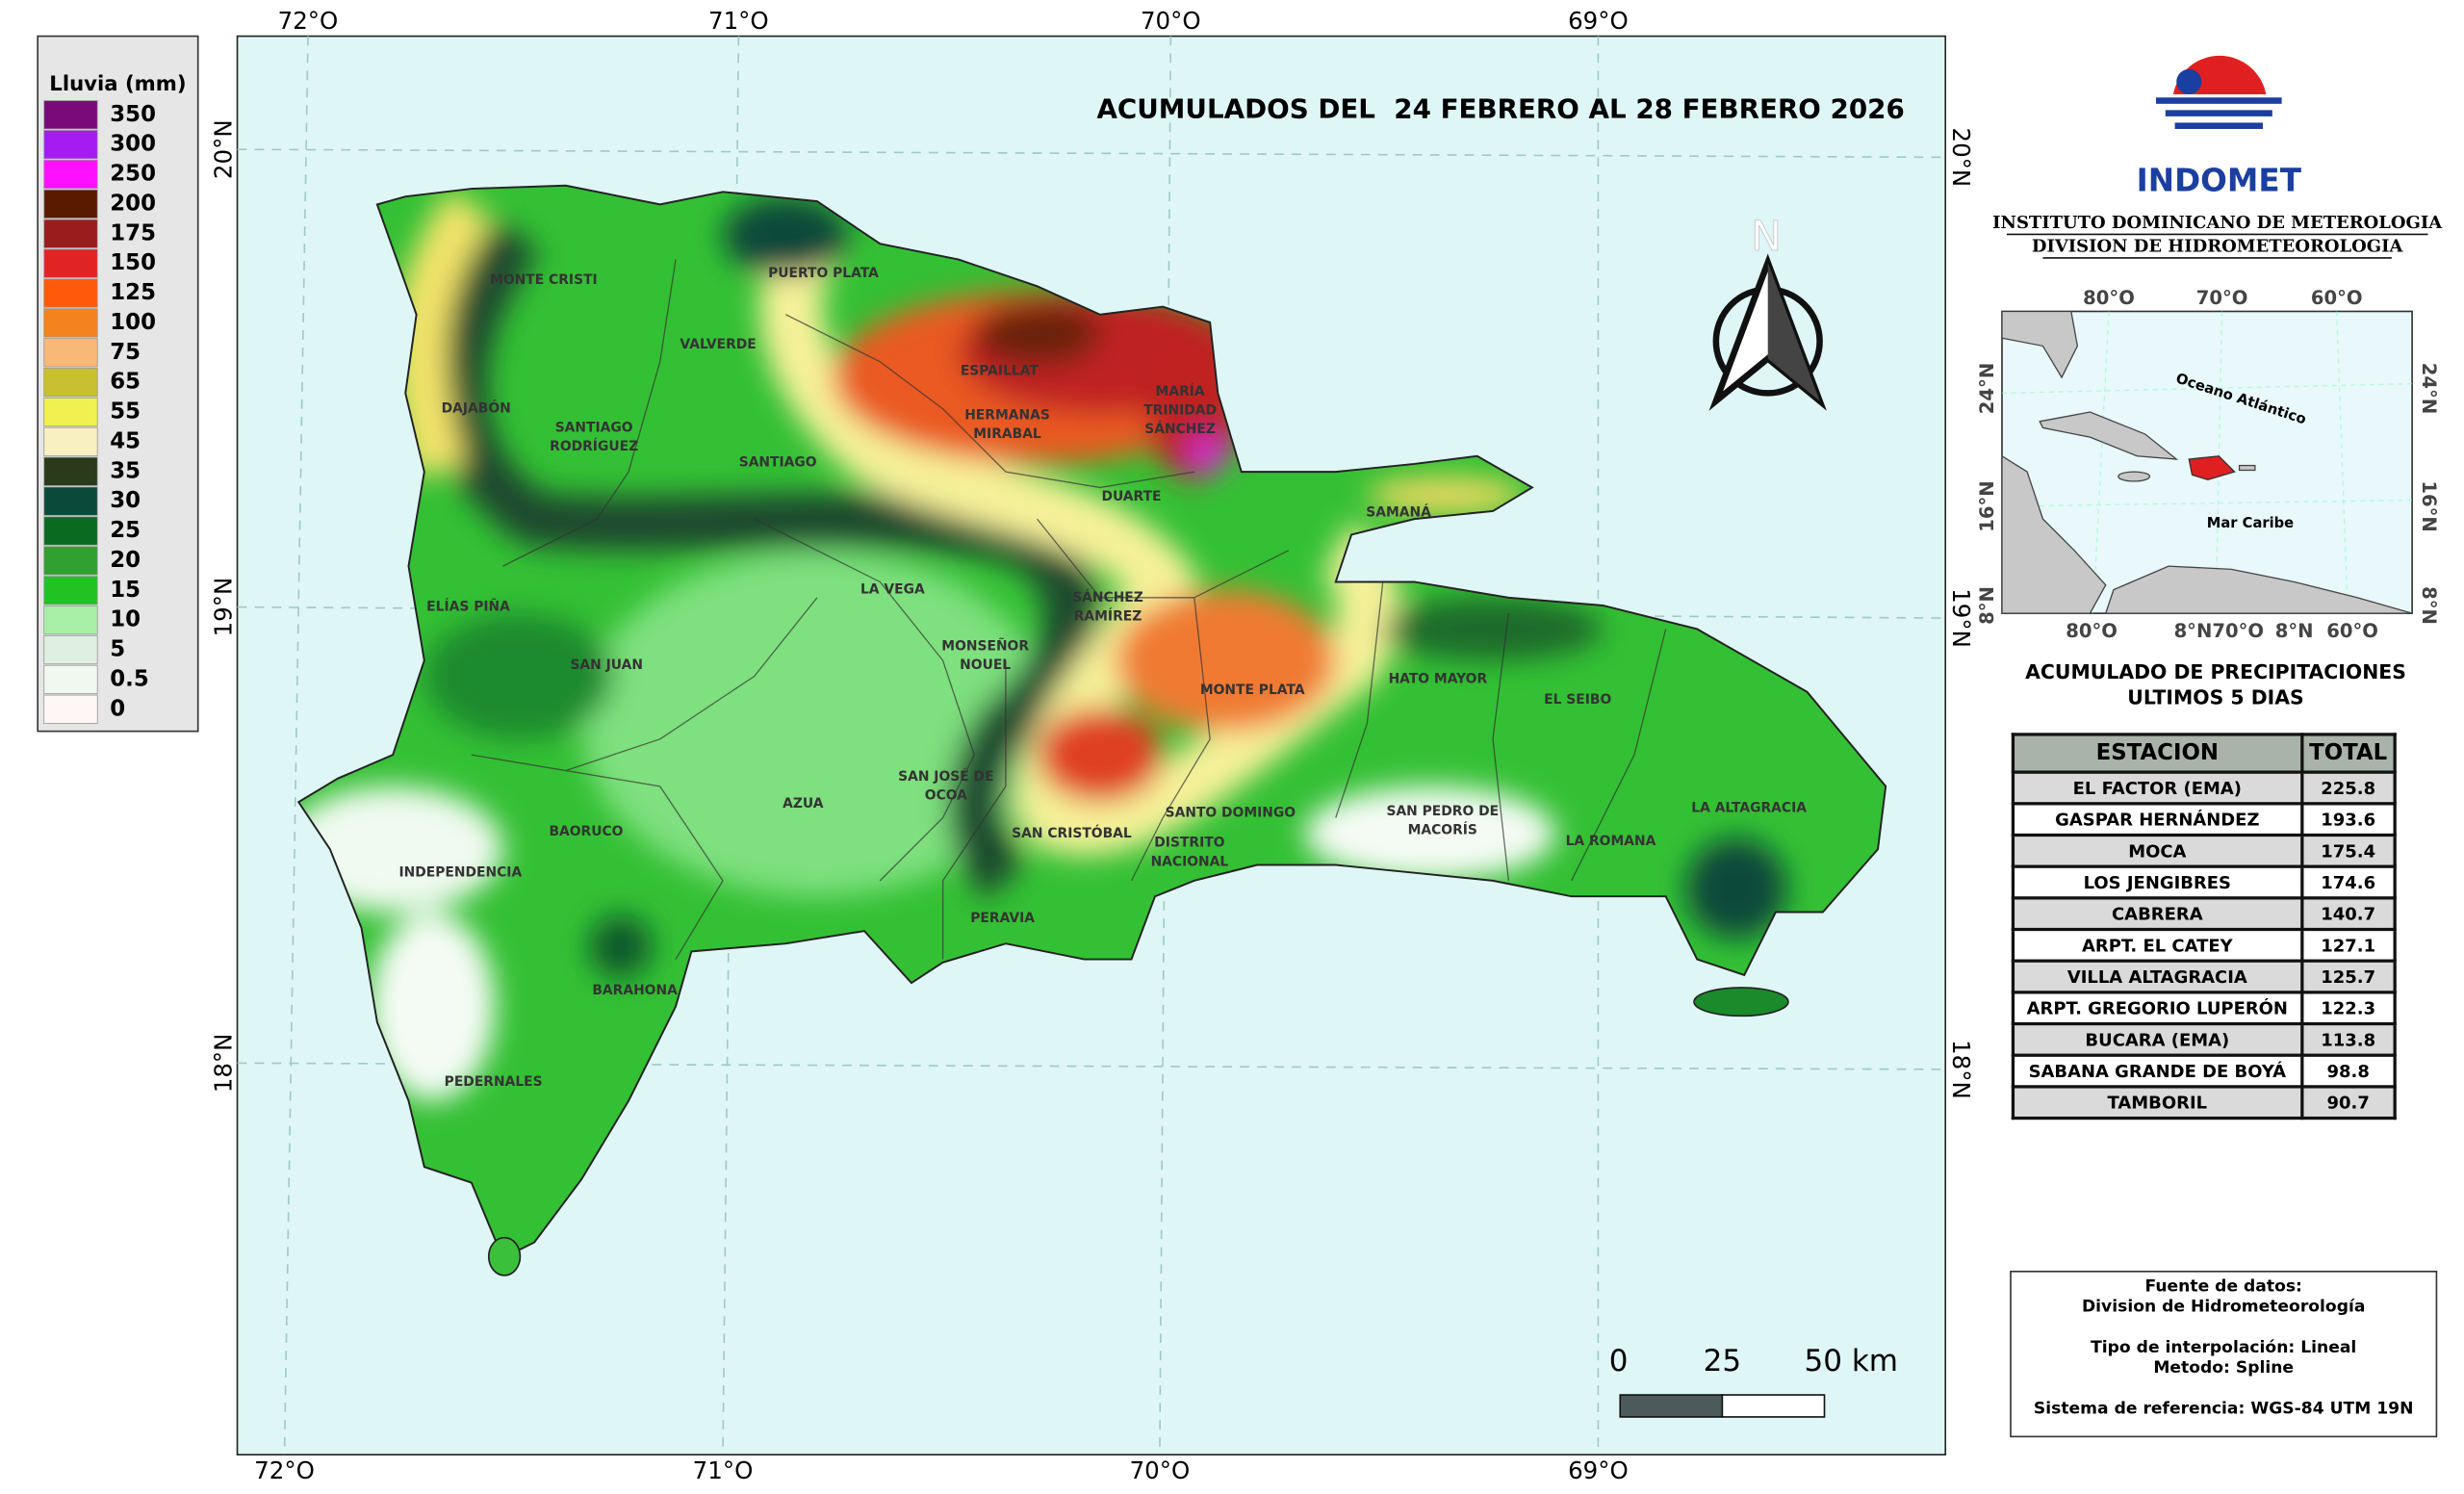 The width and height of the screenshot is (2464, 1494). Describe the element at coordinates (2348, 914) in the screenshot. I see `station-total: 140.7` at that location.